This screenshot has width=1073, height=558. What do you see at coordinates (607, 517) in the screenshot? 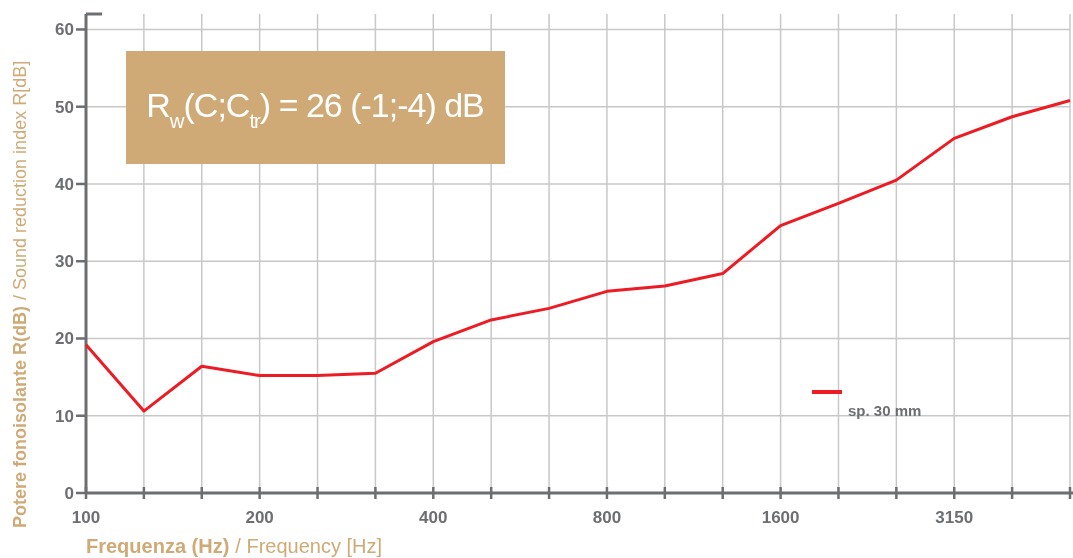
I see `x-tick-label: 800` at bounding box center [607, 517].